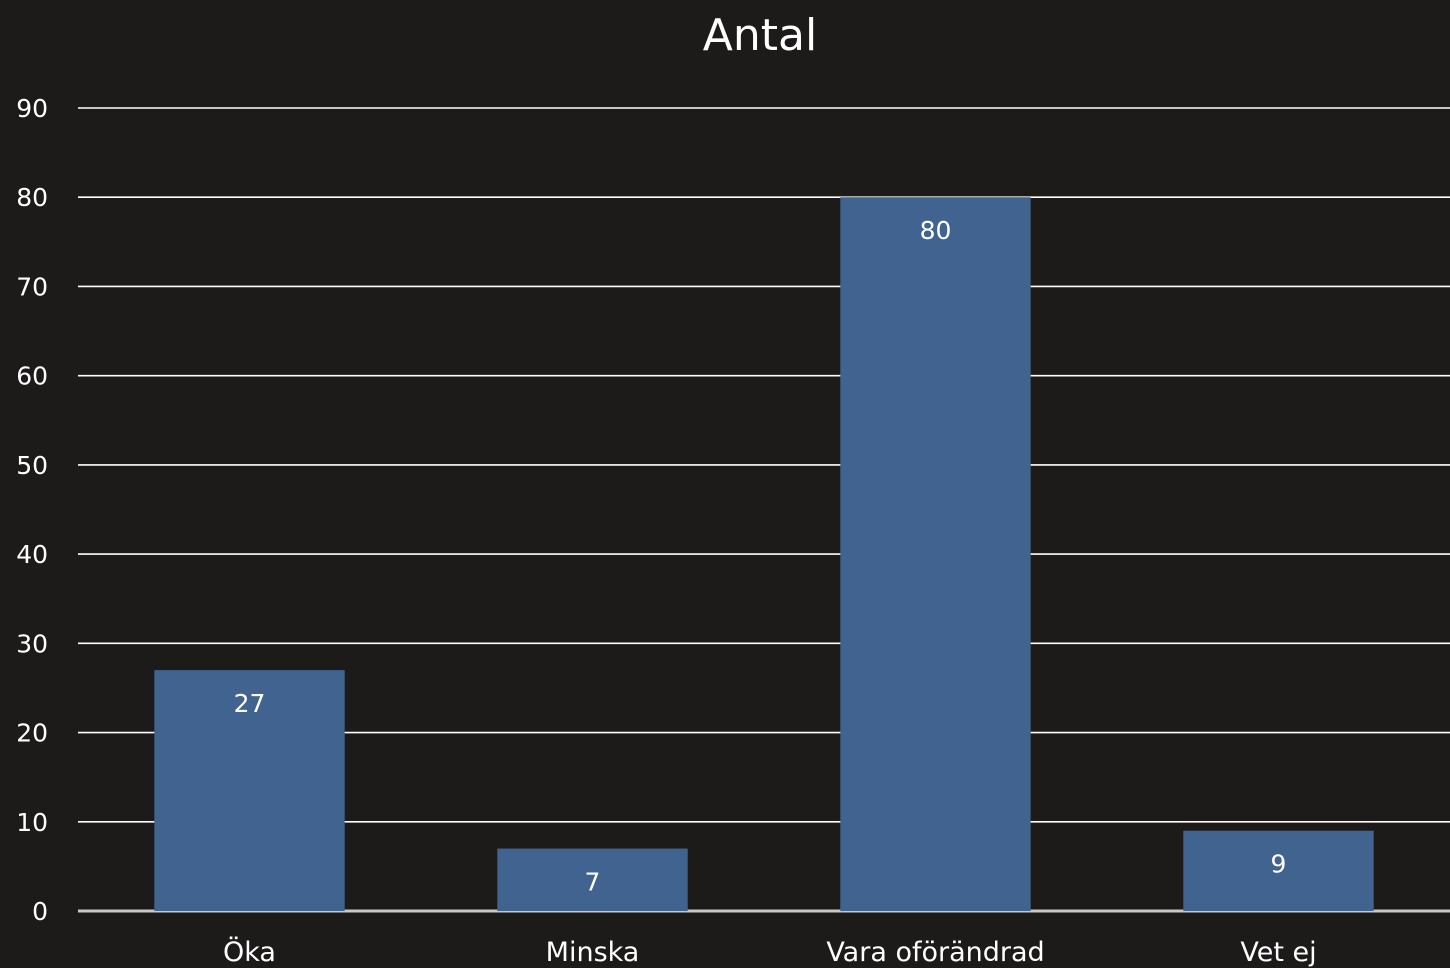  I want to click on y-tick-label-60: 60, so click(32, 376).